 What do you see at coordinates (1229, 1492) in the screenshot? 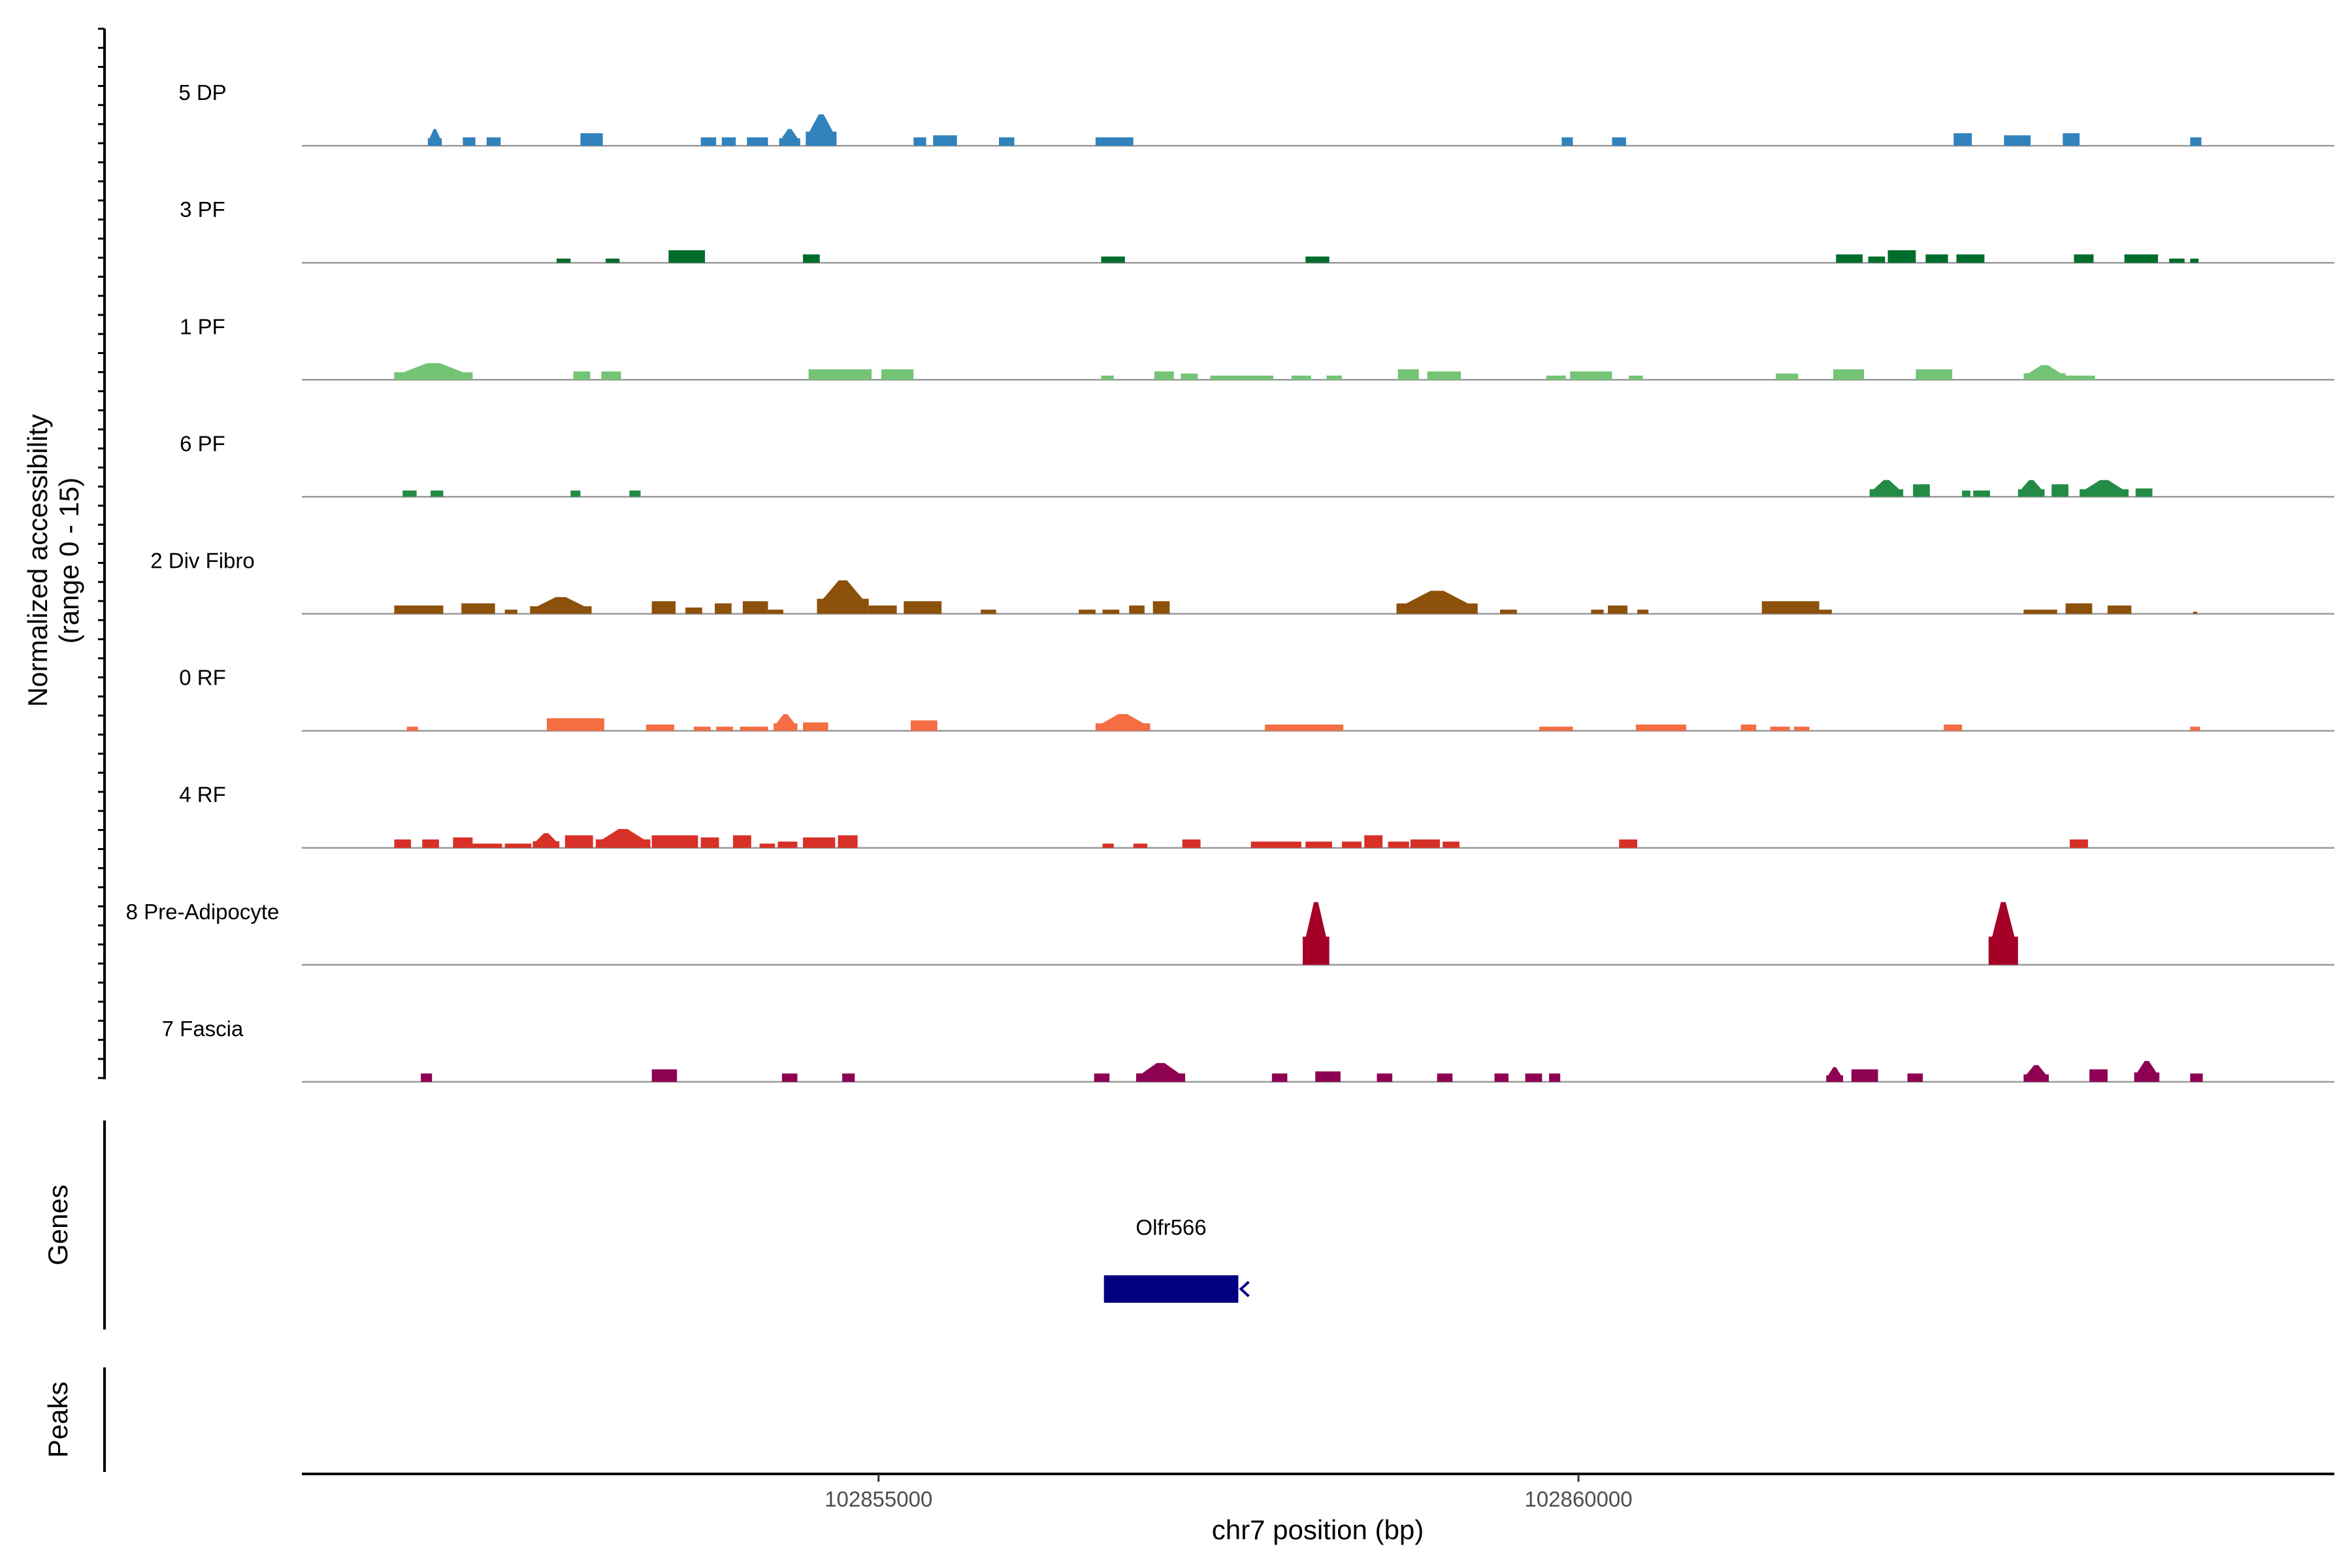
I see `x-axis-ticks: 102855000 102860000` at bounding box center [1229, 1492].